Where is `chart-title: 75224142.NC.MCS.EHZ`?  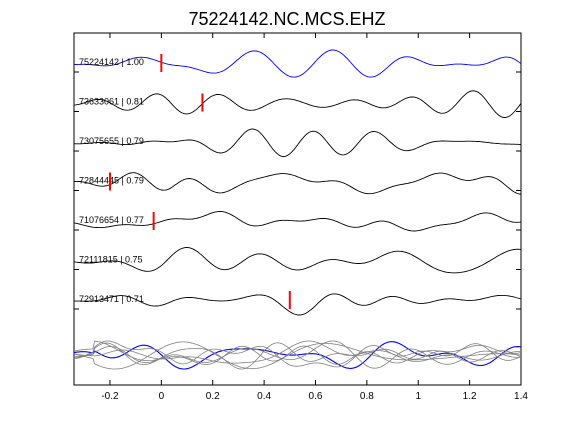 chart-title: 75224142.NC.MCS.EHZ is located at coordinates (286, 19).